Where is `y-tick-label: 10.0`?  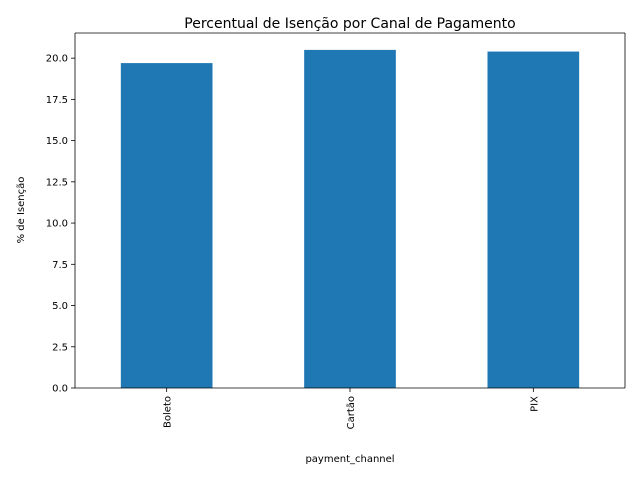 y-tick-label: 10.0 is located at coordinates (57, 224).